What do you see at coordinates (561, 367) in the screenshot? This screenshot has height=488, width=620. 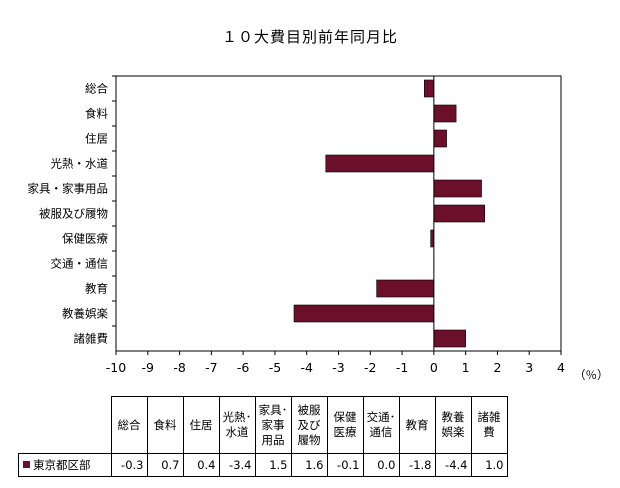 I see `x-tick-label: 4` at bounding box center [561, 367].